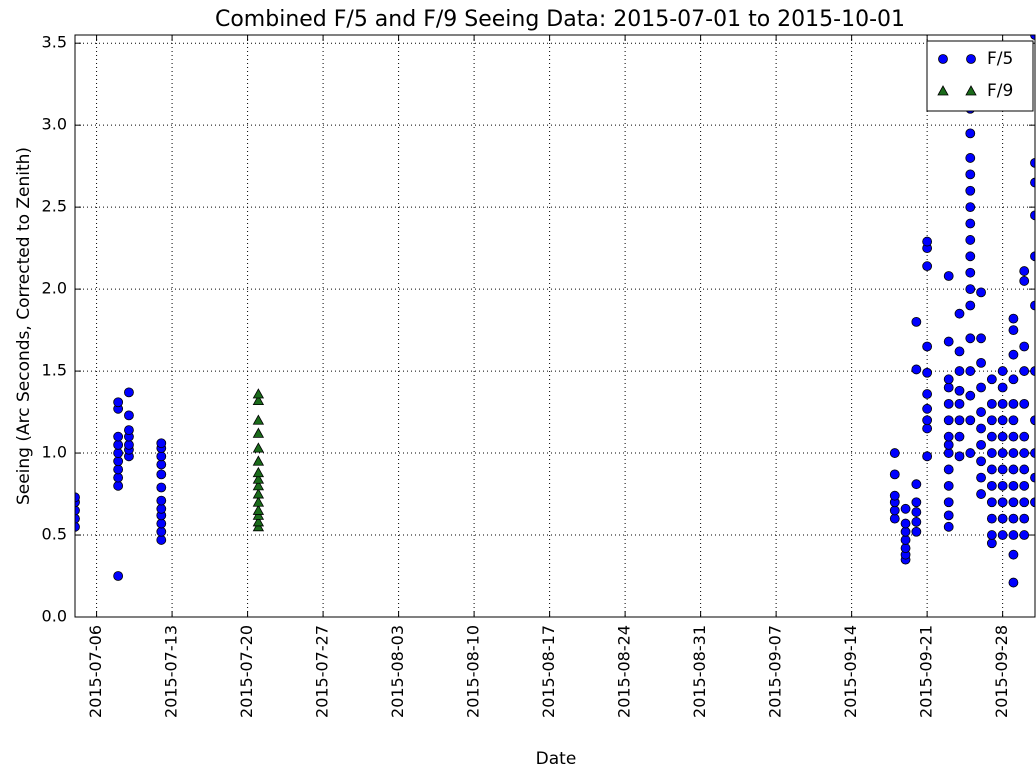  Describe the element at coordinates (775, 671) in the screenshot. I see `x-tick-label: 2015-09-07` at that location.